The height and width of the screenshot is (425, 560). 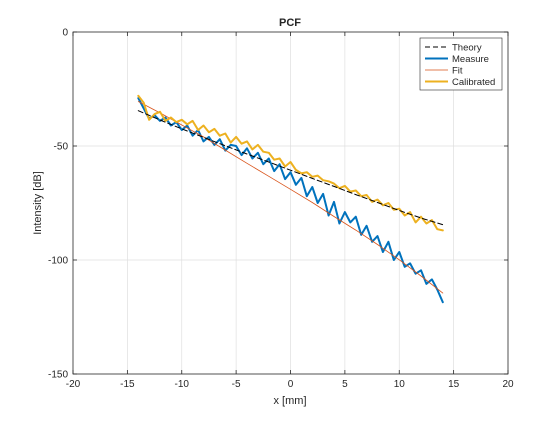 I want to click on legend-label-calibrated: Calibrated, so click(x=473, y=82).